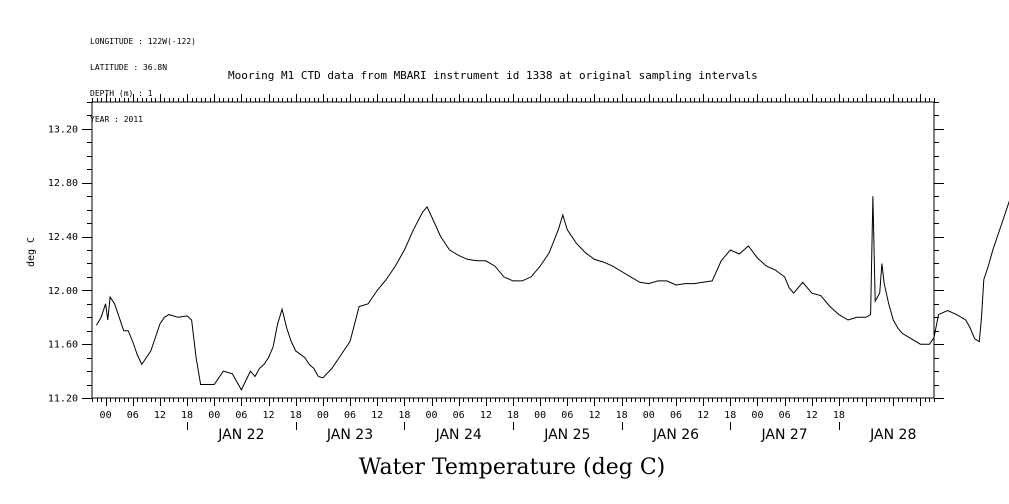 This screenshot has width=1009, height=504. Describe the element at coordinates (349, 435) in the screenshot. I see `x-day-label: JAN 23` at that location.